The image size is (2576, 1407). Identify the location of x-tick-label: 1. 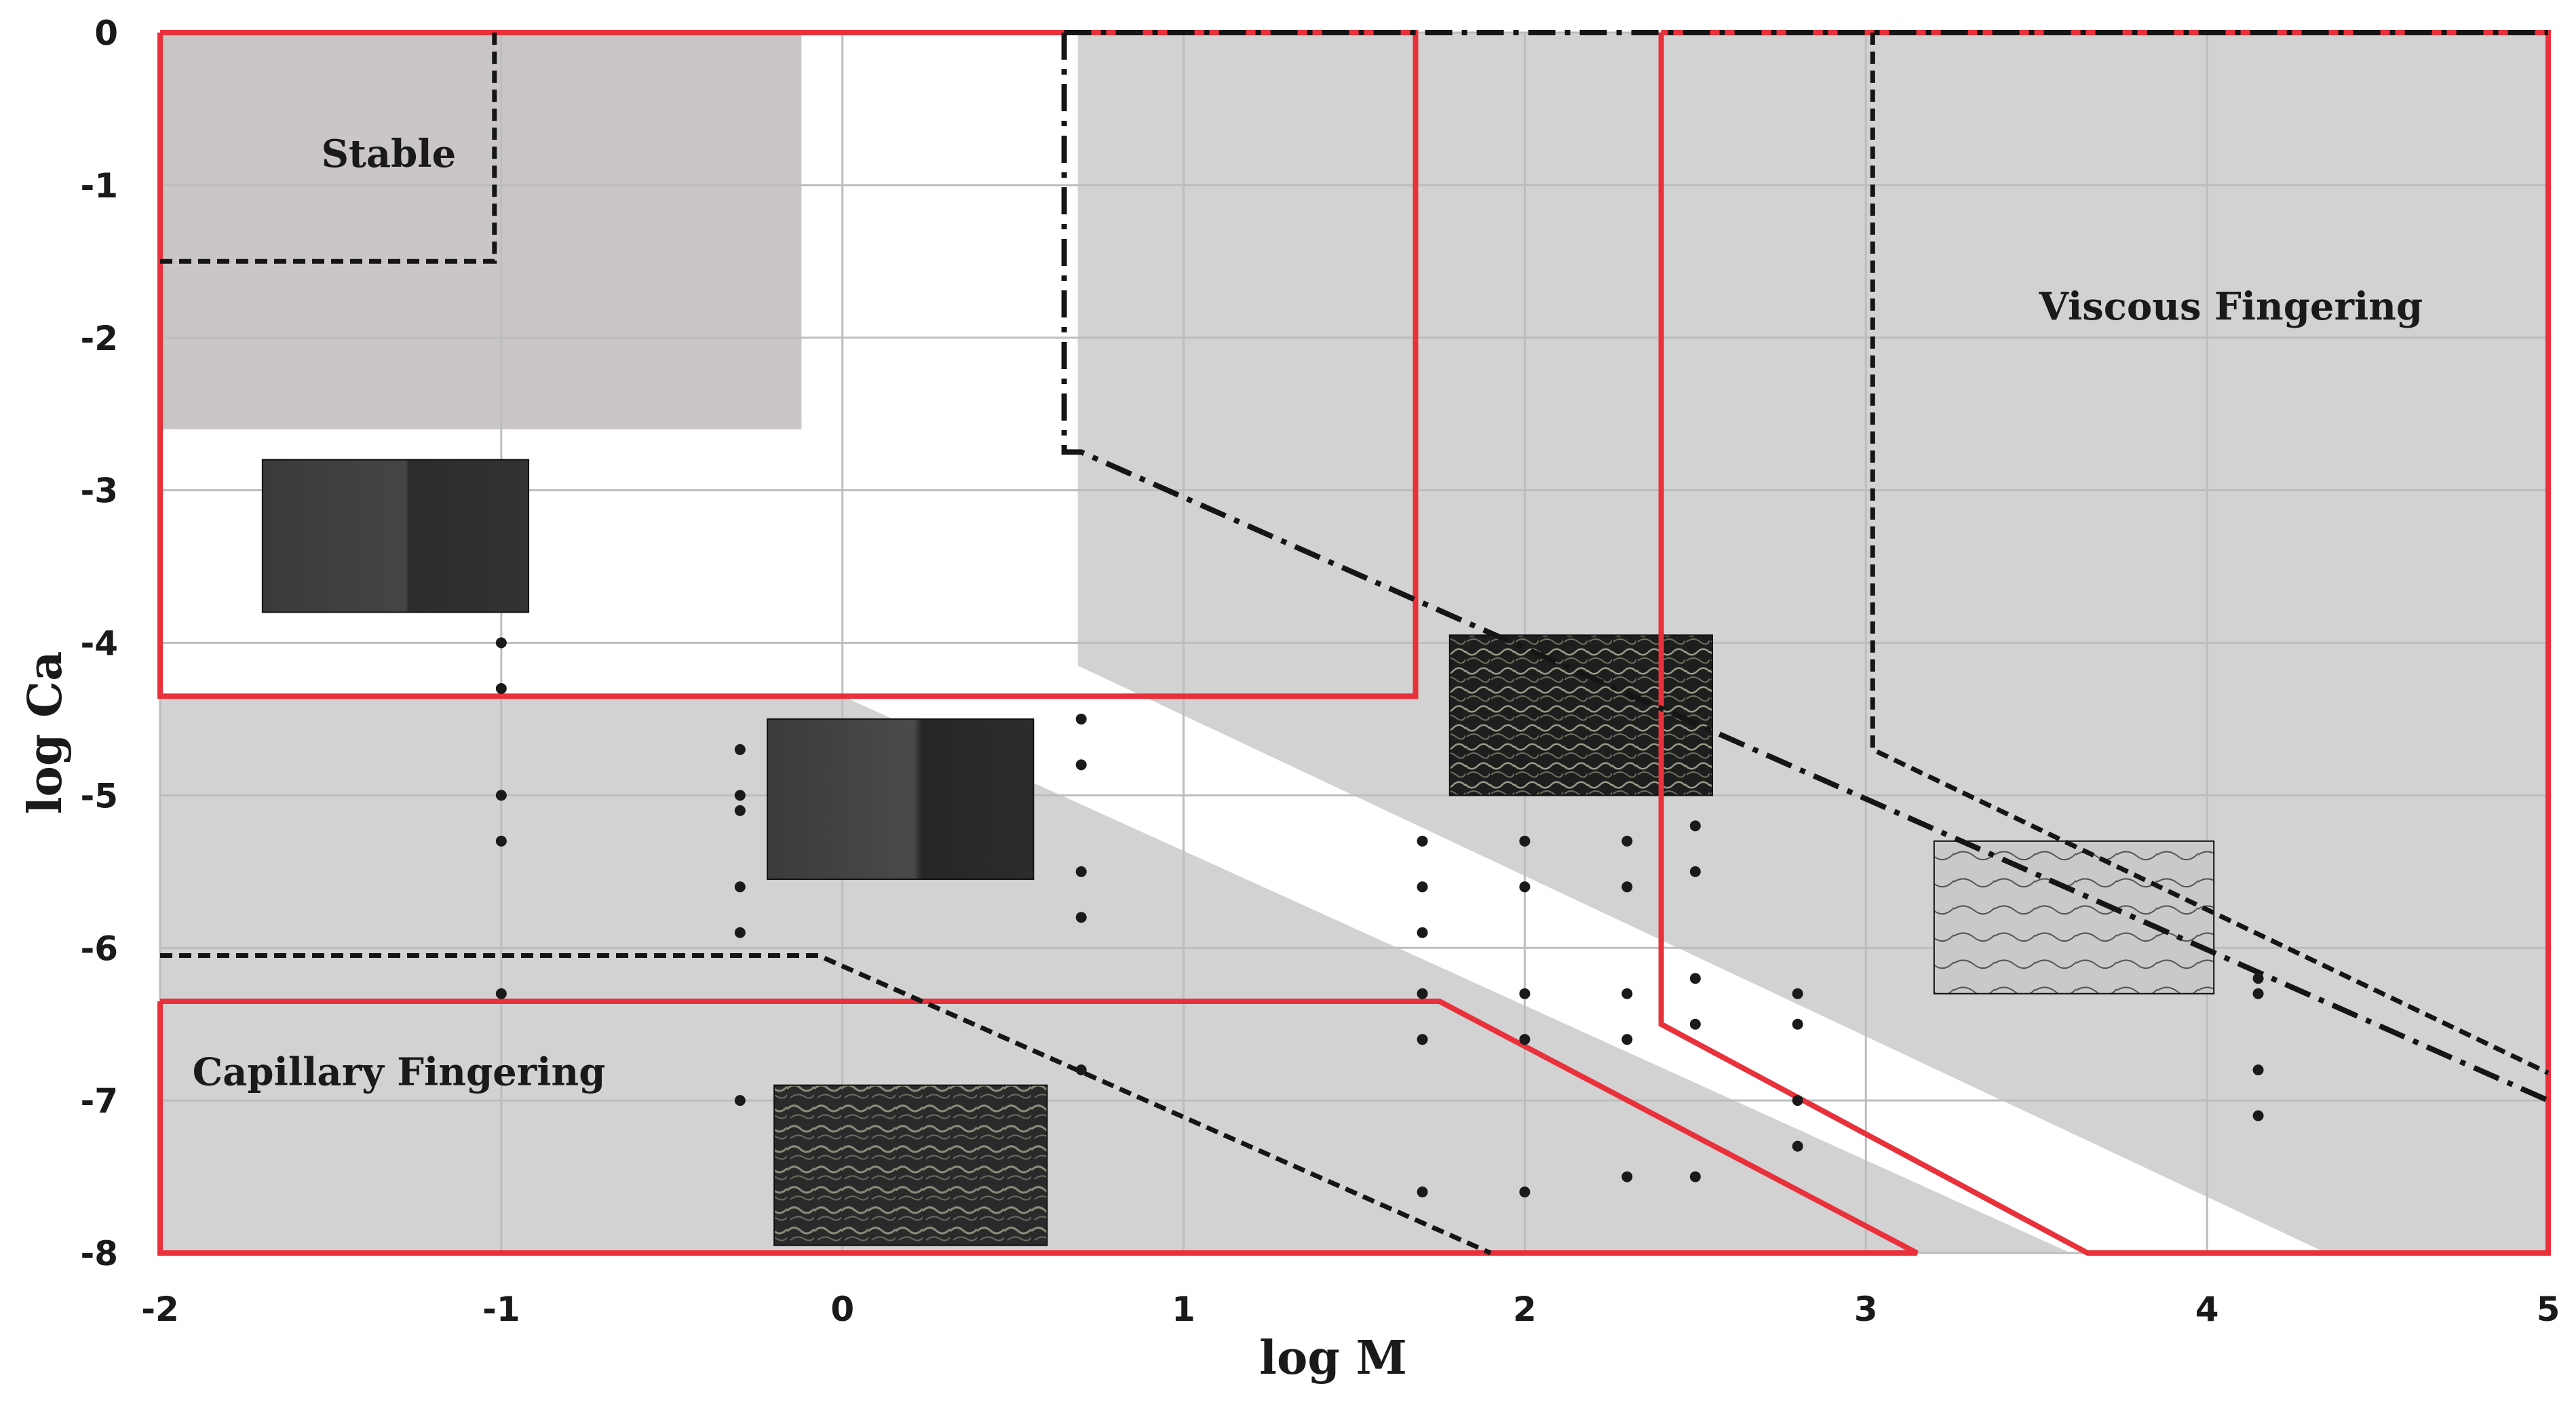
(1183, 1309).